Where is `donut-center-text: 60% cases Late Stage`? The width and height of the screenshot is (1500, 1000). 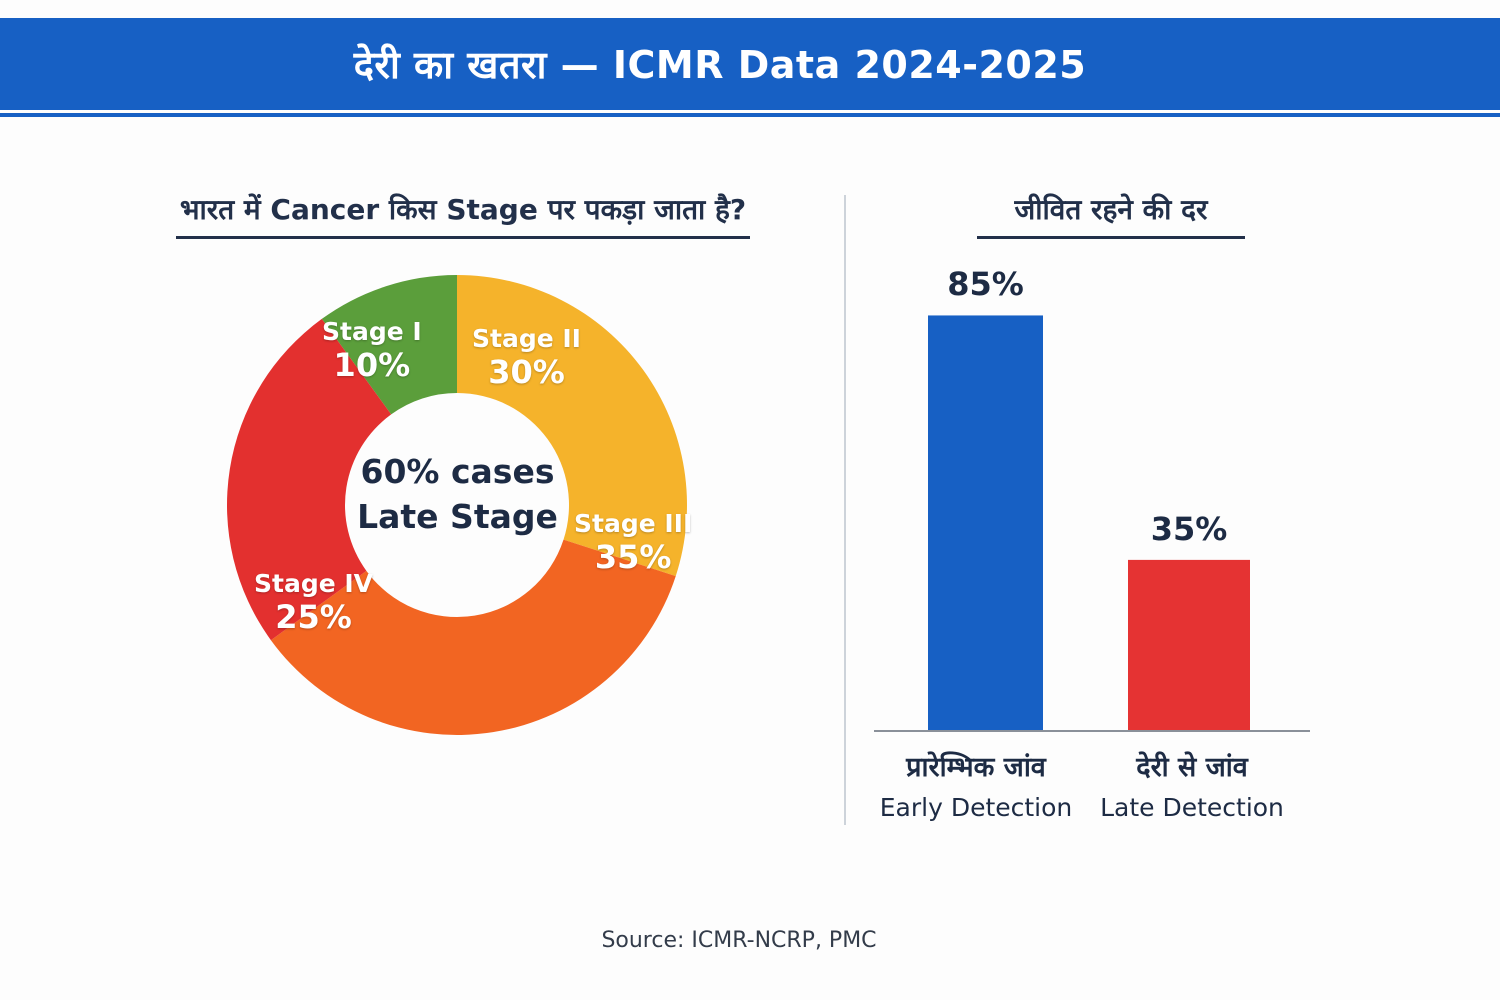 donut-center-text: 60% cases Late Stage is located at coordinates (457, 494).